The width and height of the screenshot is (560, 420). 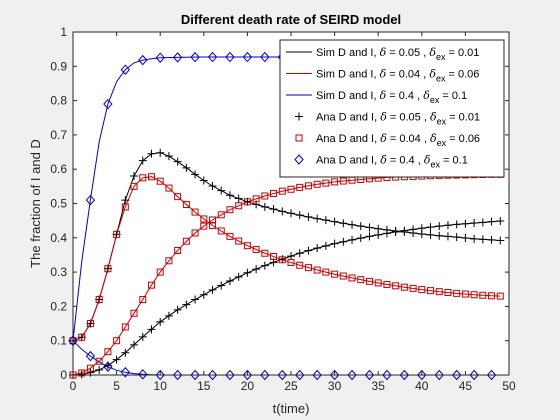 I want to click on legend-entry-2: Sim D and I, δ = 0.04 , δex = 0.06, so click(x=397, y=76).